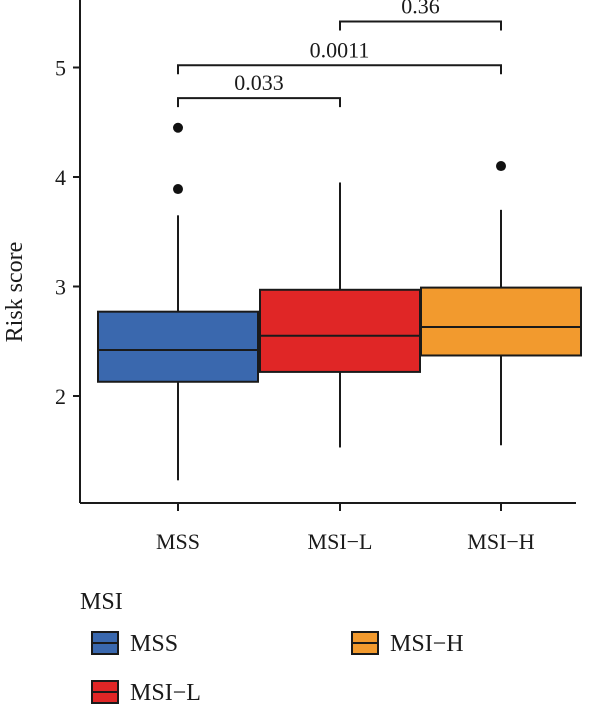 Image resolution: width=600 pixels, height=706 pixels. I want to click on x-ticks: MSS MSI−L MSI−H, so click(345, 528).